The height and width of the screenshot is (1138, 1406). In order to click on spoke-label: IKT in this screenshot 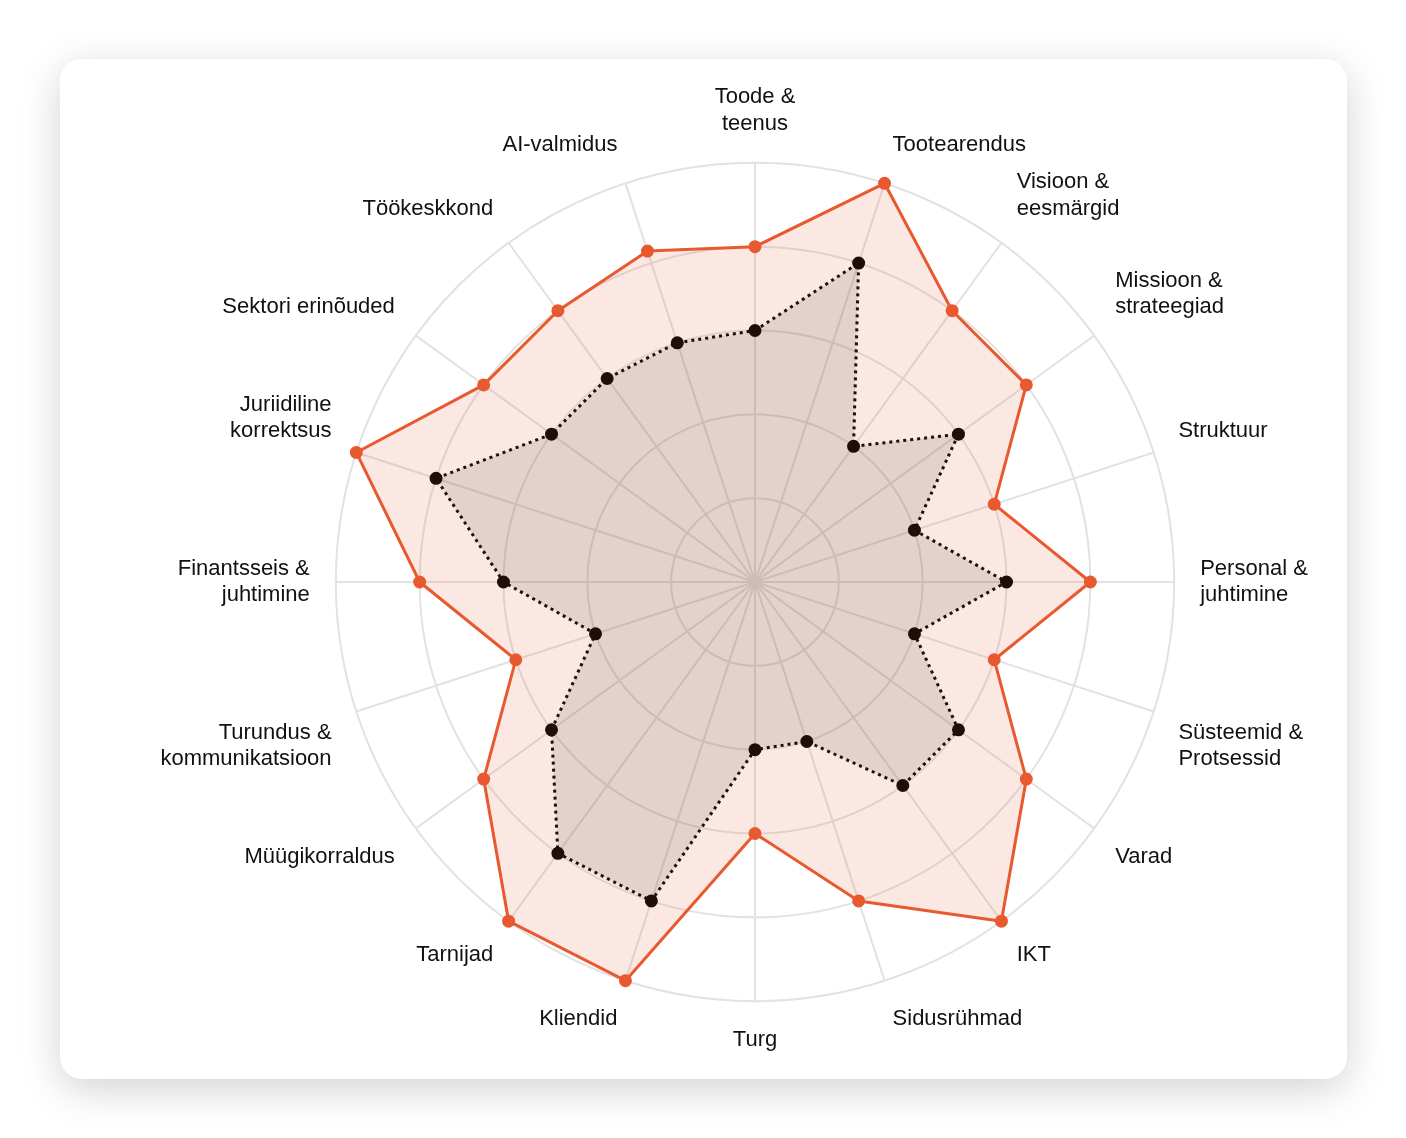, I will do `click(1033, 954)`.